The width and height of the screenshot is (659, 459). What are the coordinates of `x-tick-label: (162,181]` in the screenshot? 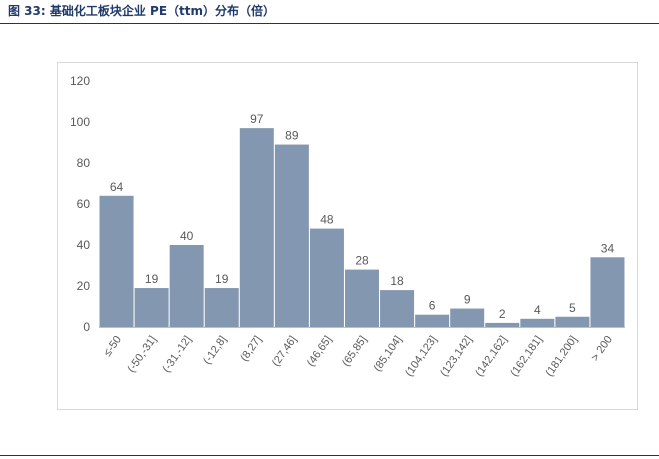 It's located at (526, 356).